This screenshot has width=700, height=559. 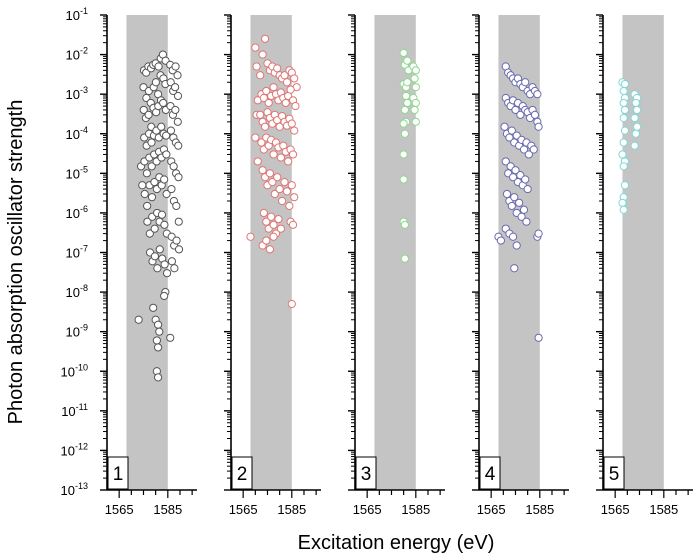 What do you see at coordinates (148, 265) in the screenshot?
I see `panel-1: 1565 1585 1` at bounding box center [148, 265].